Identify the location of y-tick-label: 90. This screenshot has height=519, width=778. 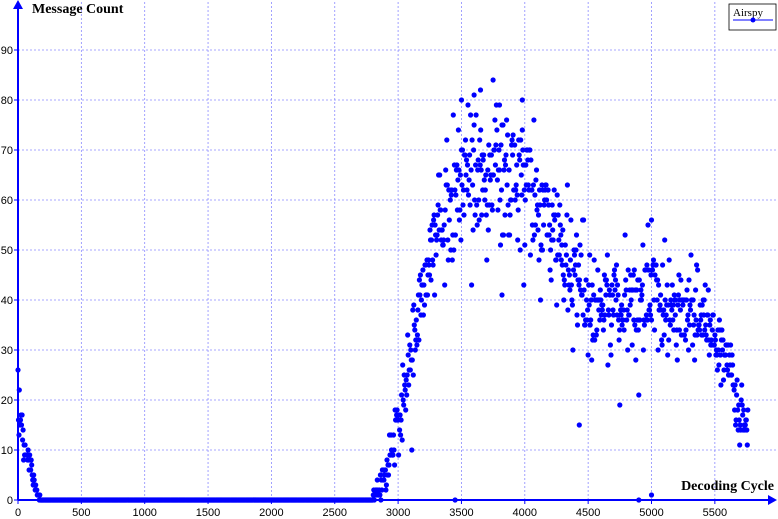
(7, 51).